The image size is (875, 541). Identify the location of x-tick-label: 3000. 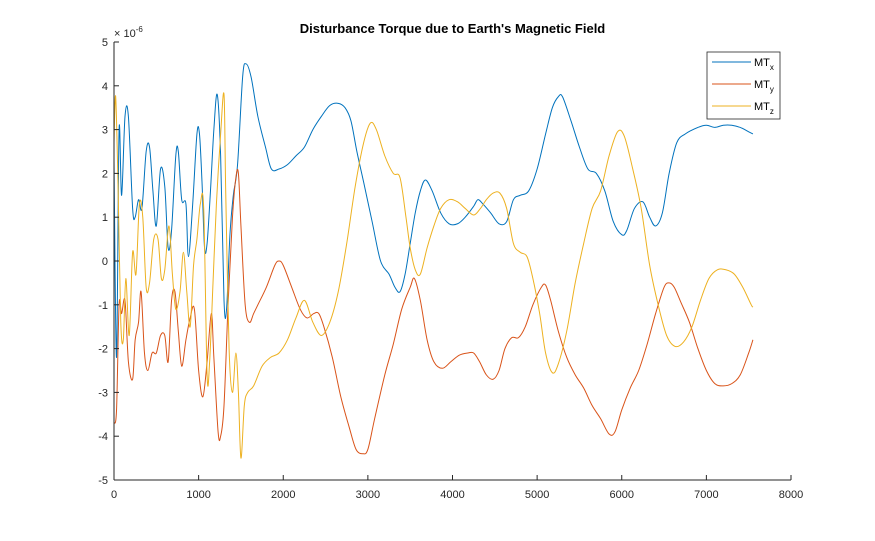
(368, 495).